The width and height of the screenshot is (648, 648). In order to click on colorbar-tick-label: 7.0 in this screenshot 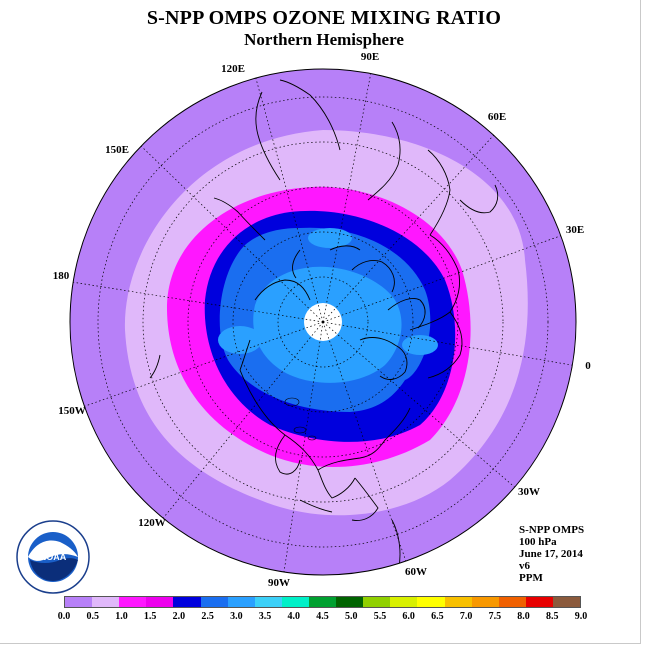, I will do `click(466, 616)`.